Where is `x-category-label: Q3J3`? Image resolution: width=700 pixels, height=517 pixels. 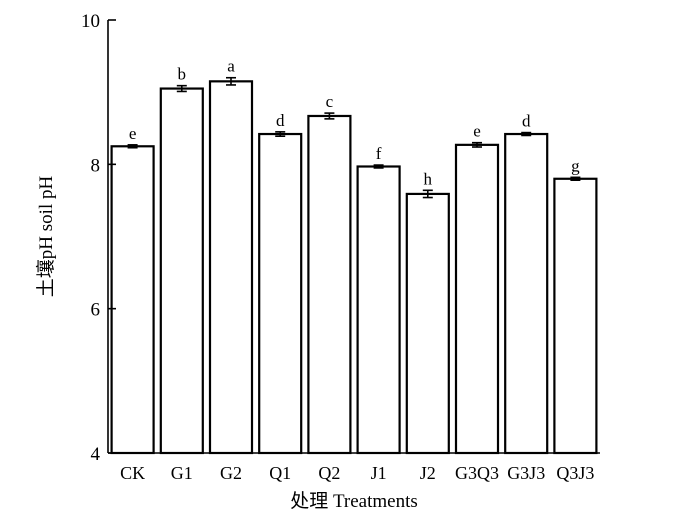 x-category-label: Q3J3 is located at coordinates (575, 473).